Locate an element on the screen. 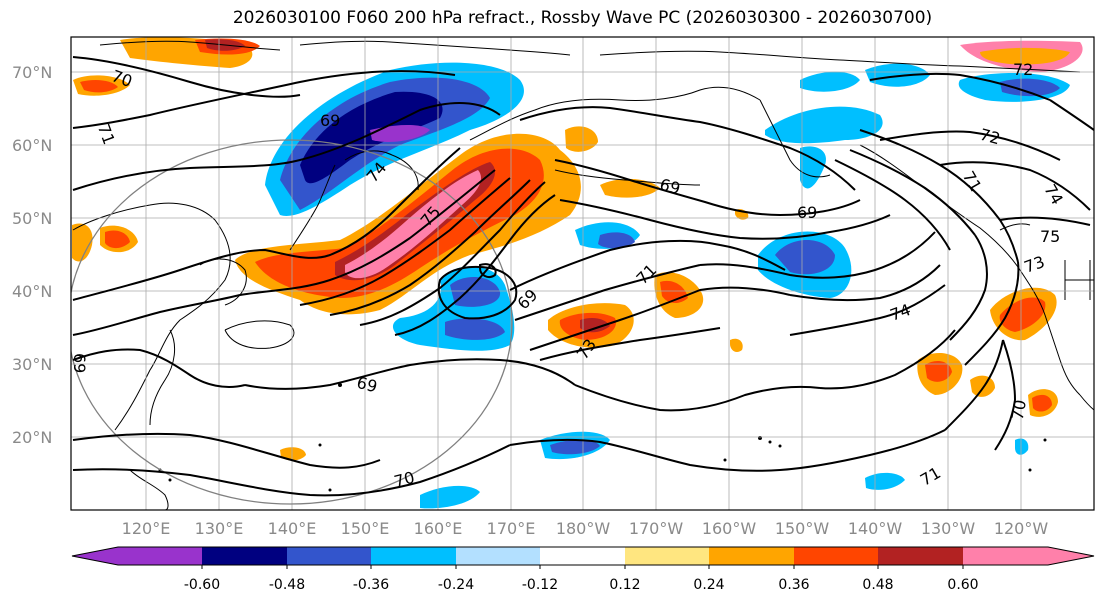  lat-label: 60°N is located at coordinates (32, 145).